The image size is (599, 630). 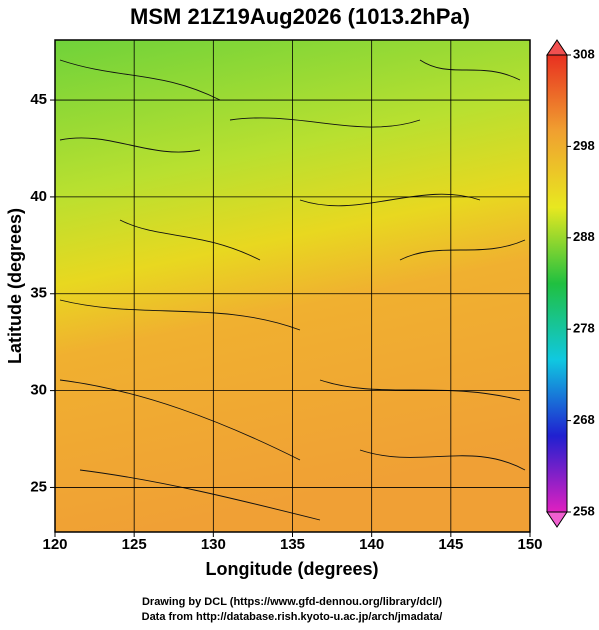 What do you see at coordinates (584, 53) in the screenshot?
I see `colorbar-tick-label: 308` at bounding box center [584, 53].